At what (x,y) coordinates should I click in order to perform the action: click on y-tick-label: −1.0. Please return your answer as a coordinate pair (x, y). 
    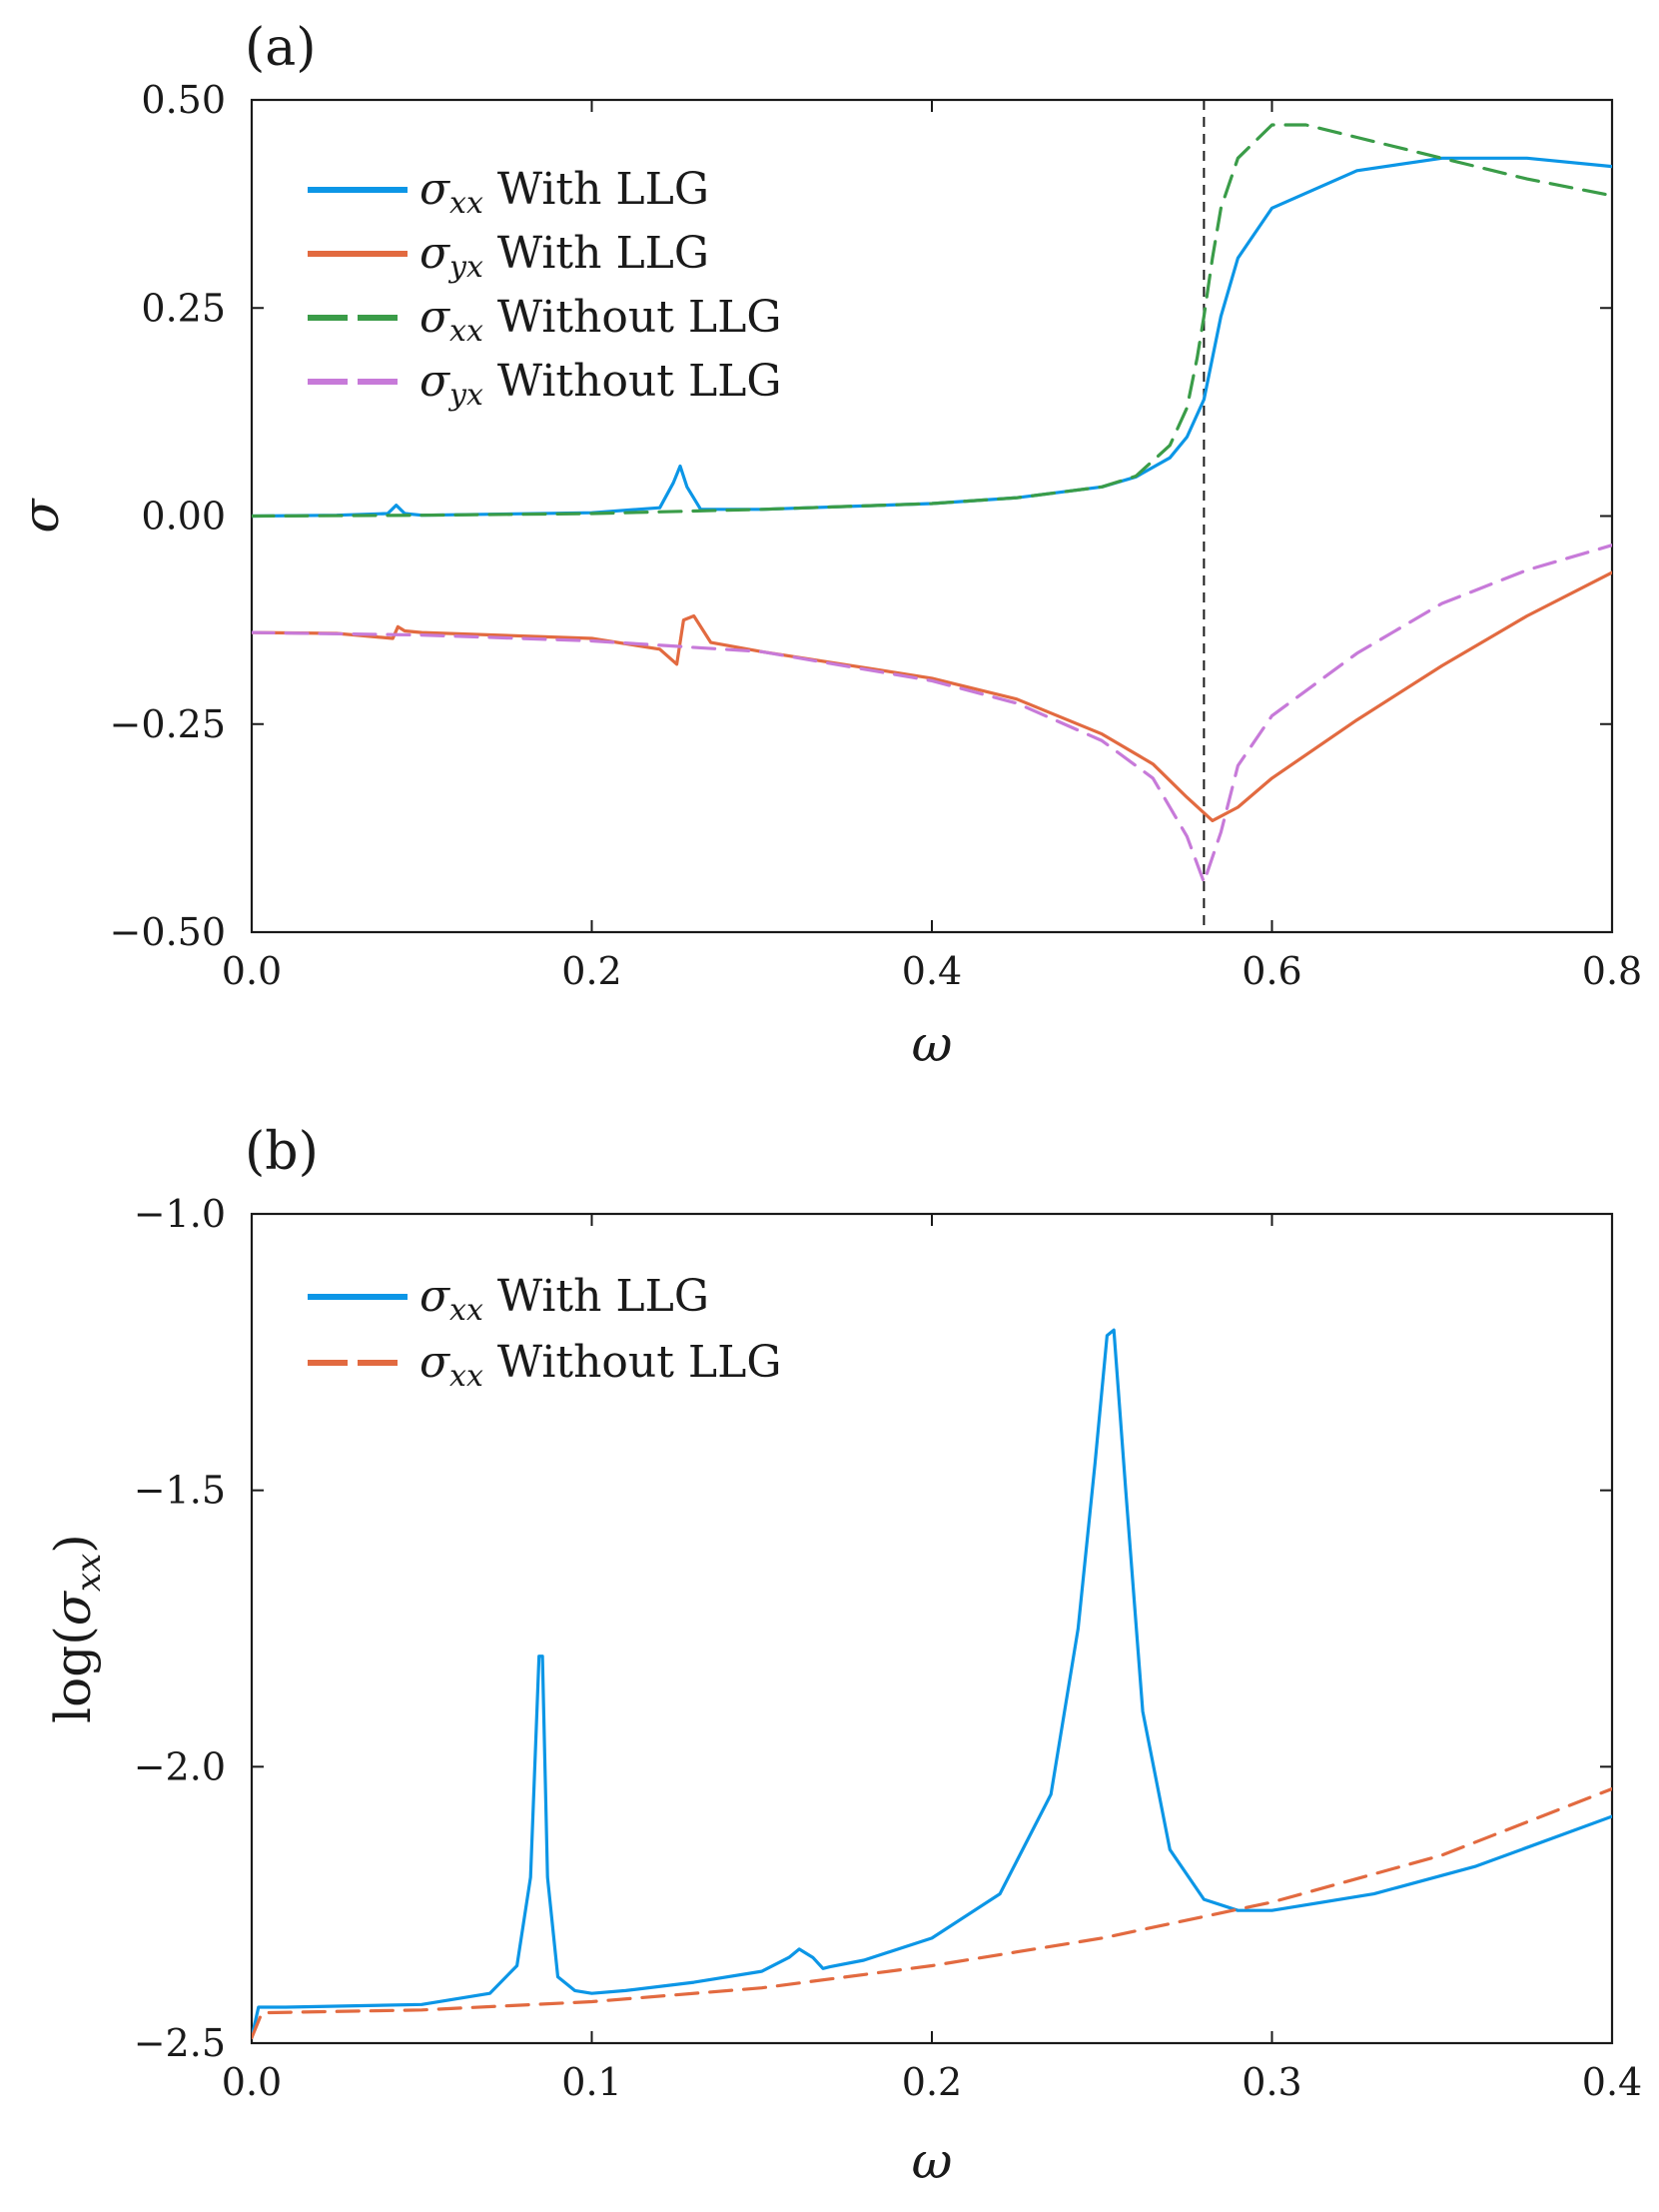
    Looking at the image, I should click on (180, 1214).